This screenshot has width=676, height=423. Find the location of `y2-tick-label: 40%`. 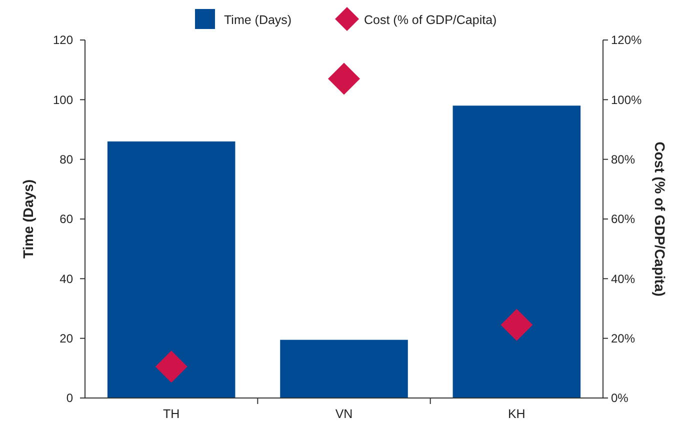

y2-tick-label: 40% is located at coordinates (623, 279).